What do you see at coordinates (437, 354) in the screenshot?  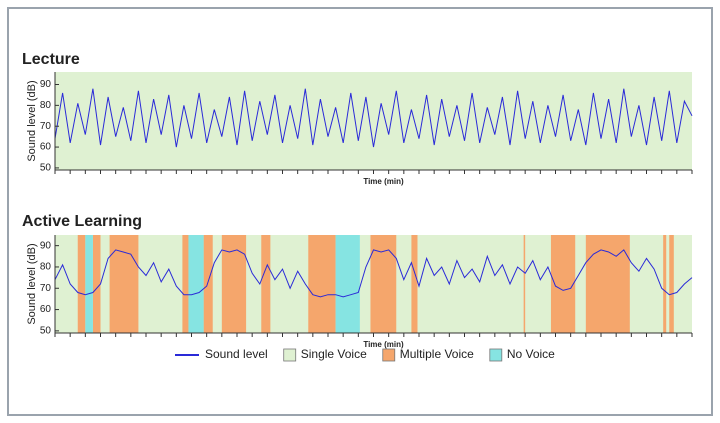 I see `legend-label: Multiple Voice` at bounding box center [437, 354].